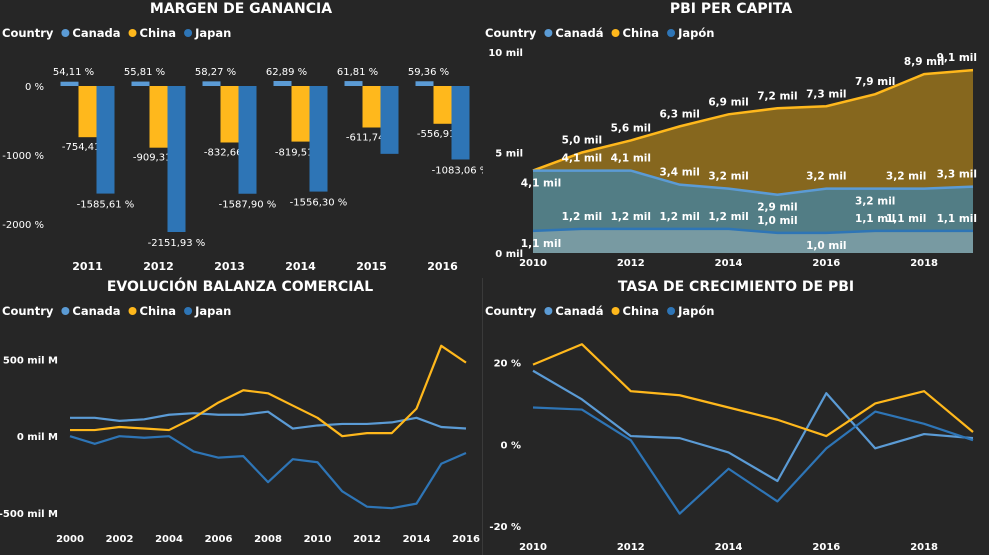 This screenshot has width=989, height=555. I want to click on data-label-japan-2016: -1083,06 %, so click(457, 170).